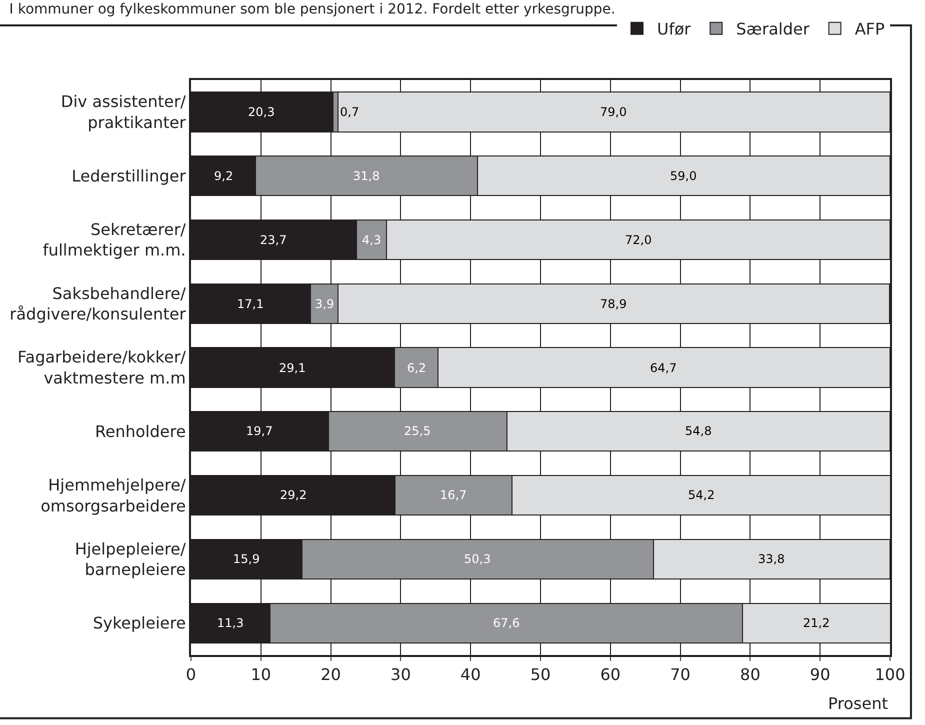 The height and width of the screenshot is (725, 925). What do you see at coordinates (816, 623) in the screenshot?
I see `data-label: 21,2` at bounding box center [816, 623].